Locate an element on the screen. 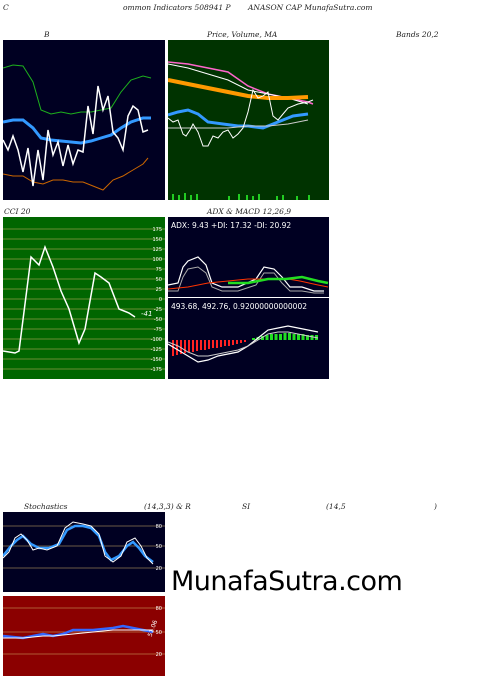 The height and width of the screenshot is (680, 500). bollinger-price-line is located at coordinates (76, 136).